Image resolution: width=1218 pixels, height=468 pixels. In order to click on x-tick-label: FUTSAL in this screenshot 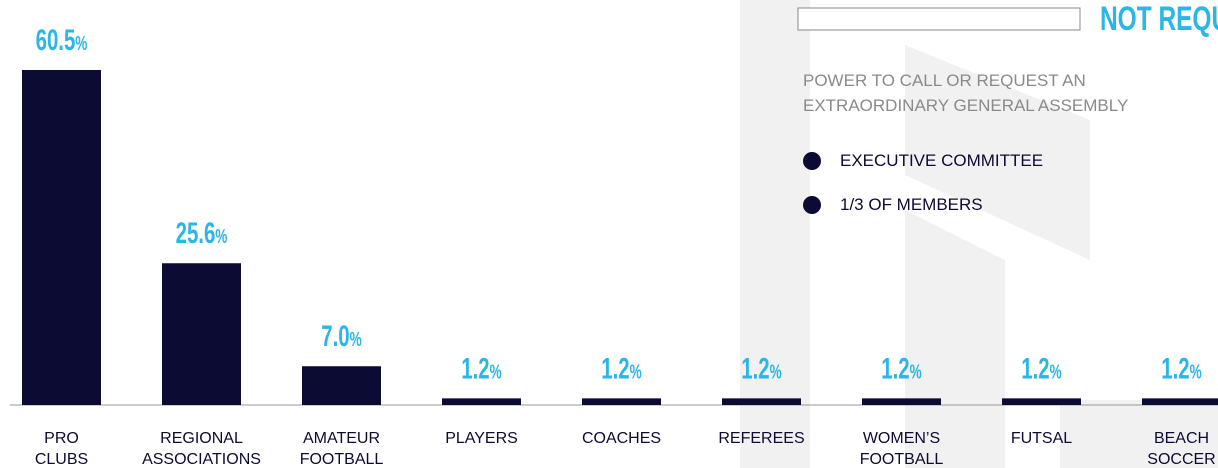, I will do `click(1041, 438)`.